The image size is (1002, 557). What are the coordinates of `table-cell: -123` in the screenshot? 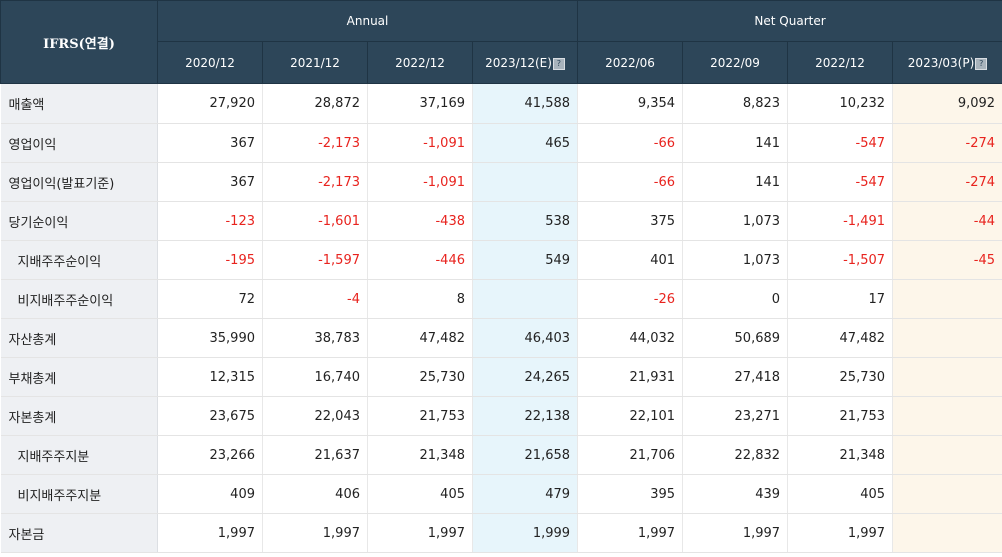 It's located at (210, 221).